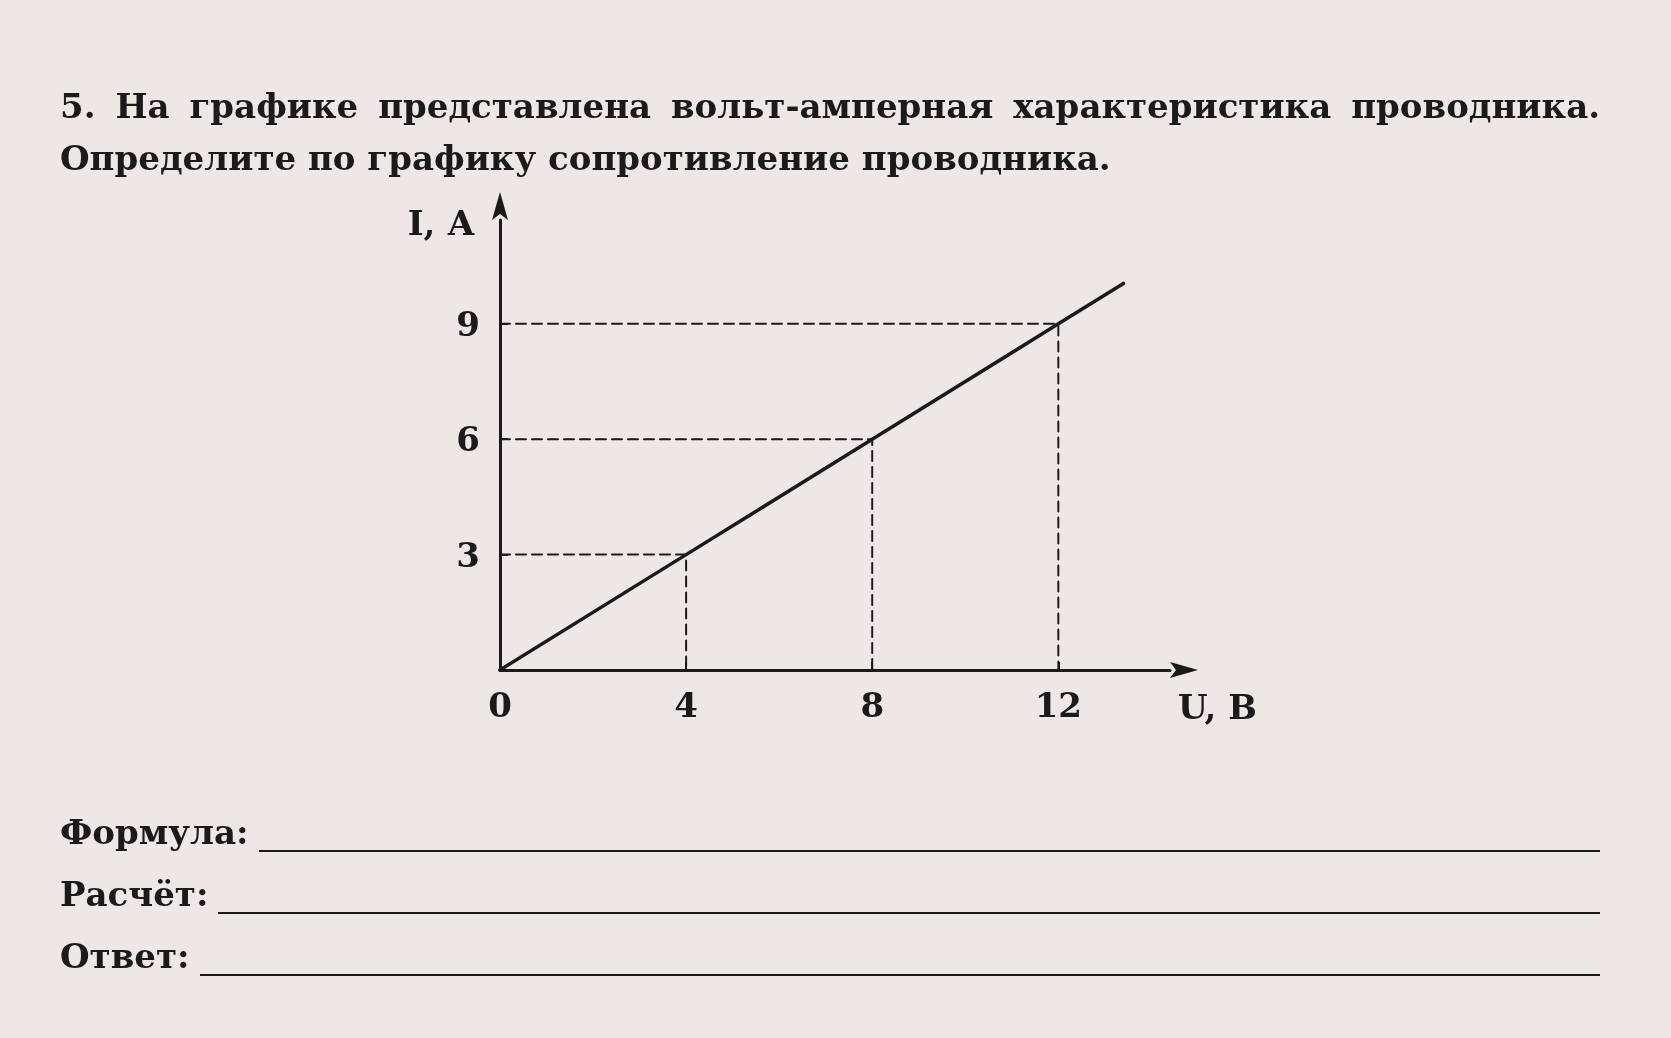  Describe the element at coordinates (1058, 705) in the screenshot. I see `x-tick-label: 12` at that location.